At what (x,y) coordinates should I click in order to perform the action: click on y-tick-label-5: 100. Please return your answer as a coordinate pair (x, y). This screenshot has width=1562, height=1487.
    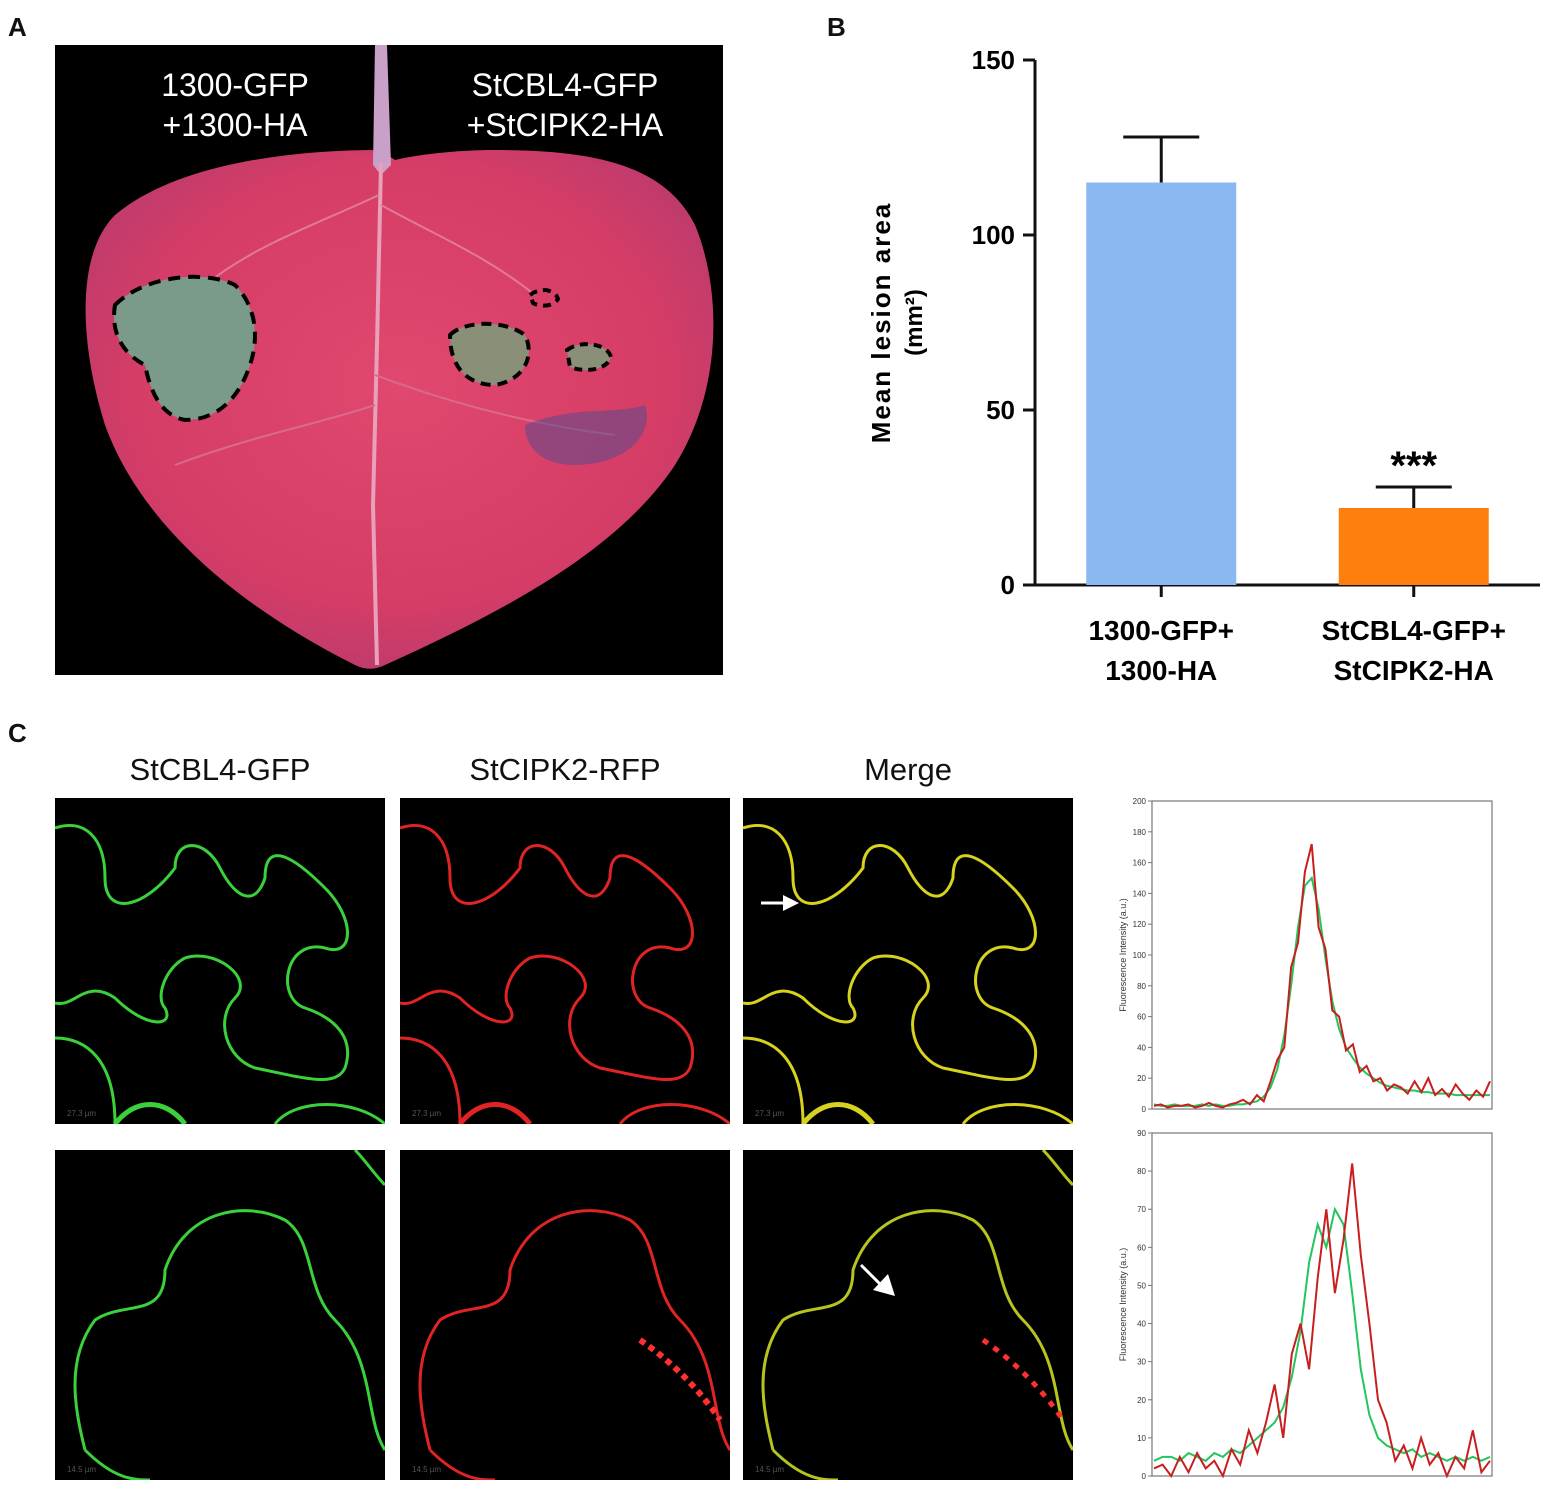
    Looking at the image, I should click on (1140, 955).